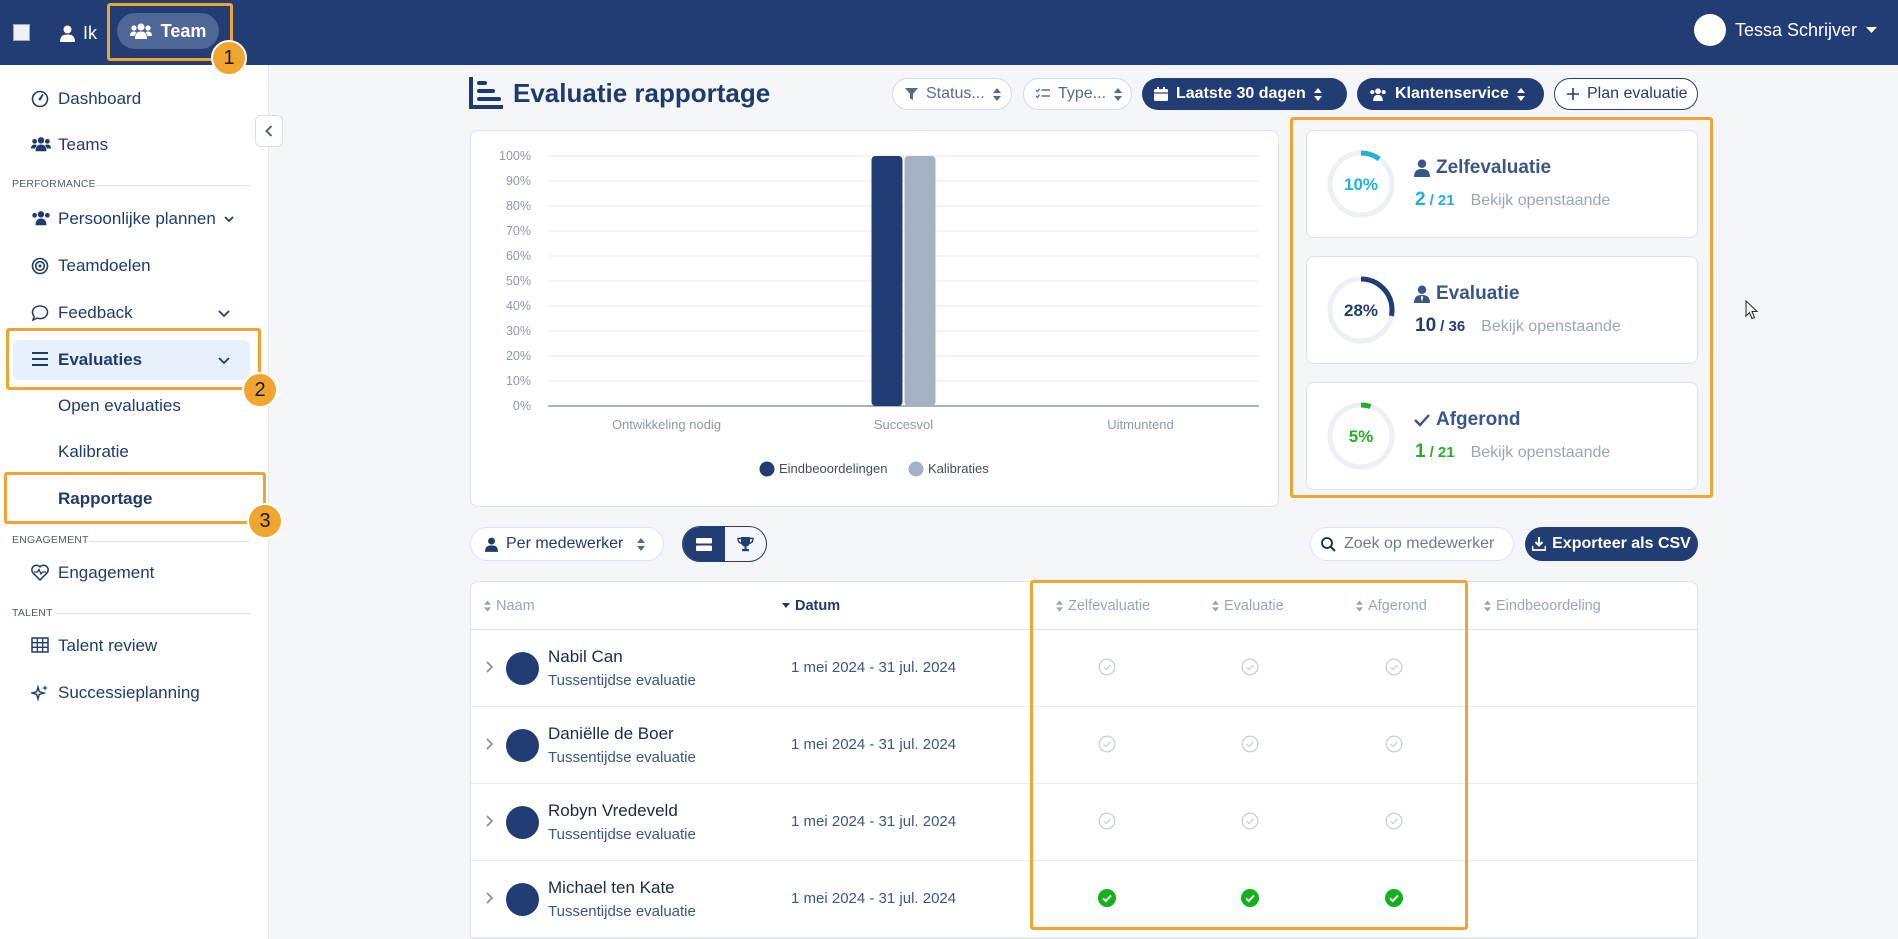 The width and height of the screenshot is (1898, 939). What do you see at coordinates (224, 360) in the screenshot?
I see `chevron-down-icon` at bounding box center [224, 360].